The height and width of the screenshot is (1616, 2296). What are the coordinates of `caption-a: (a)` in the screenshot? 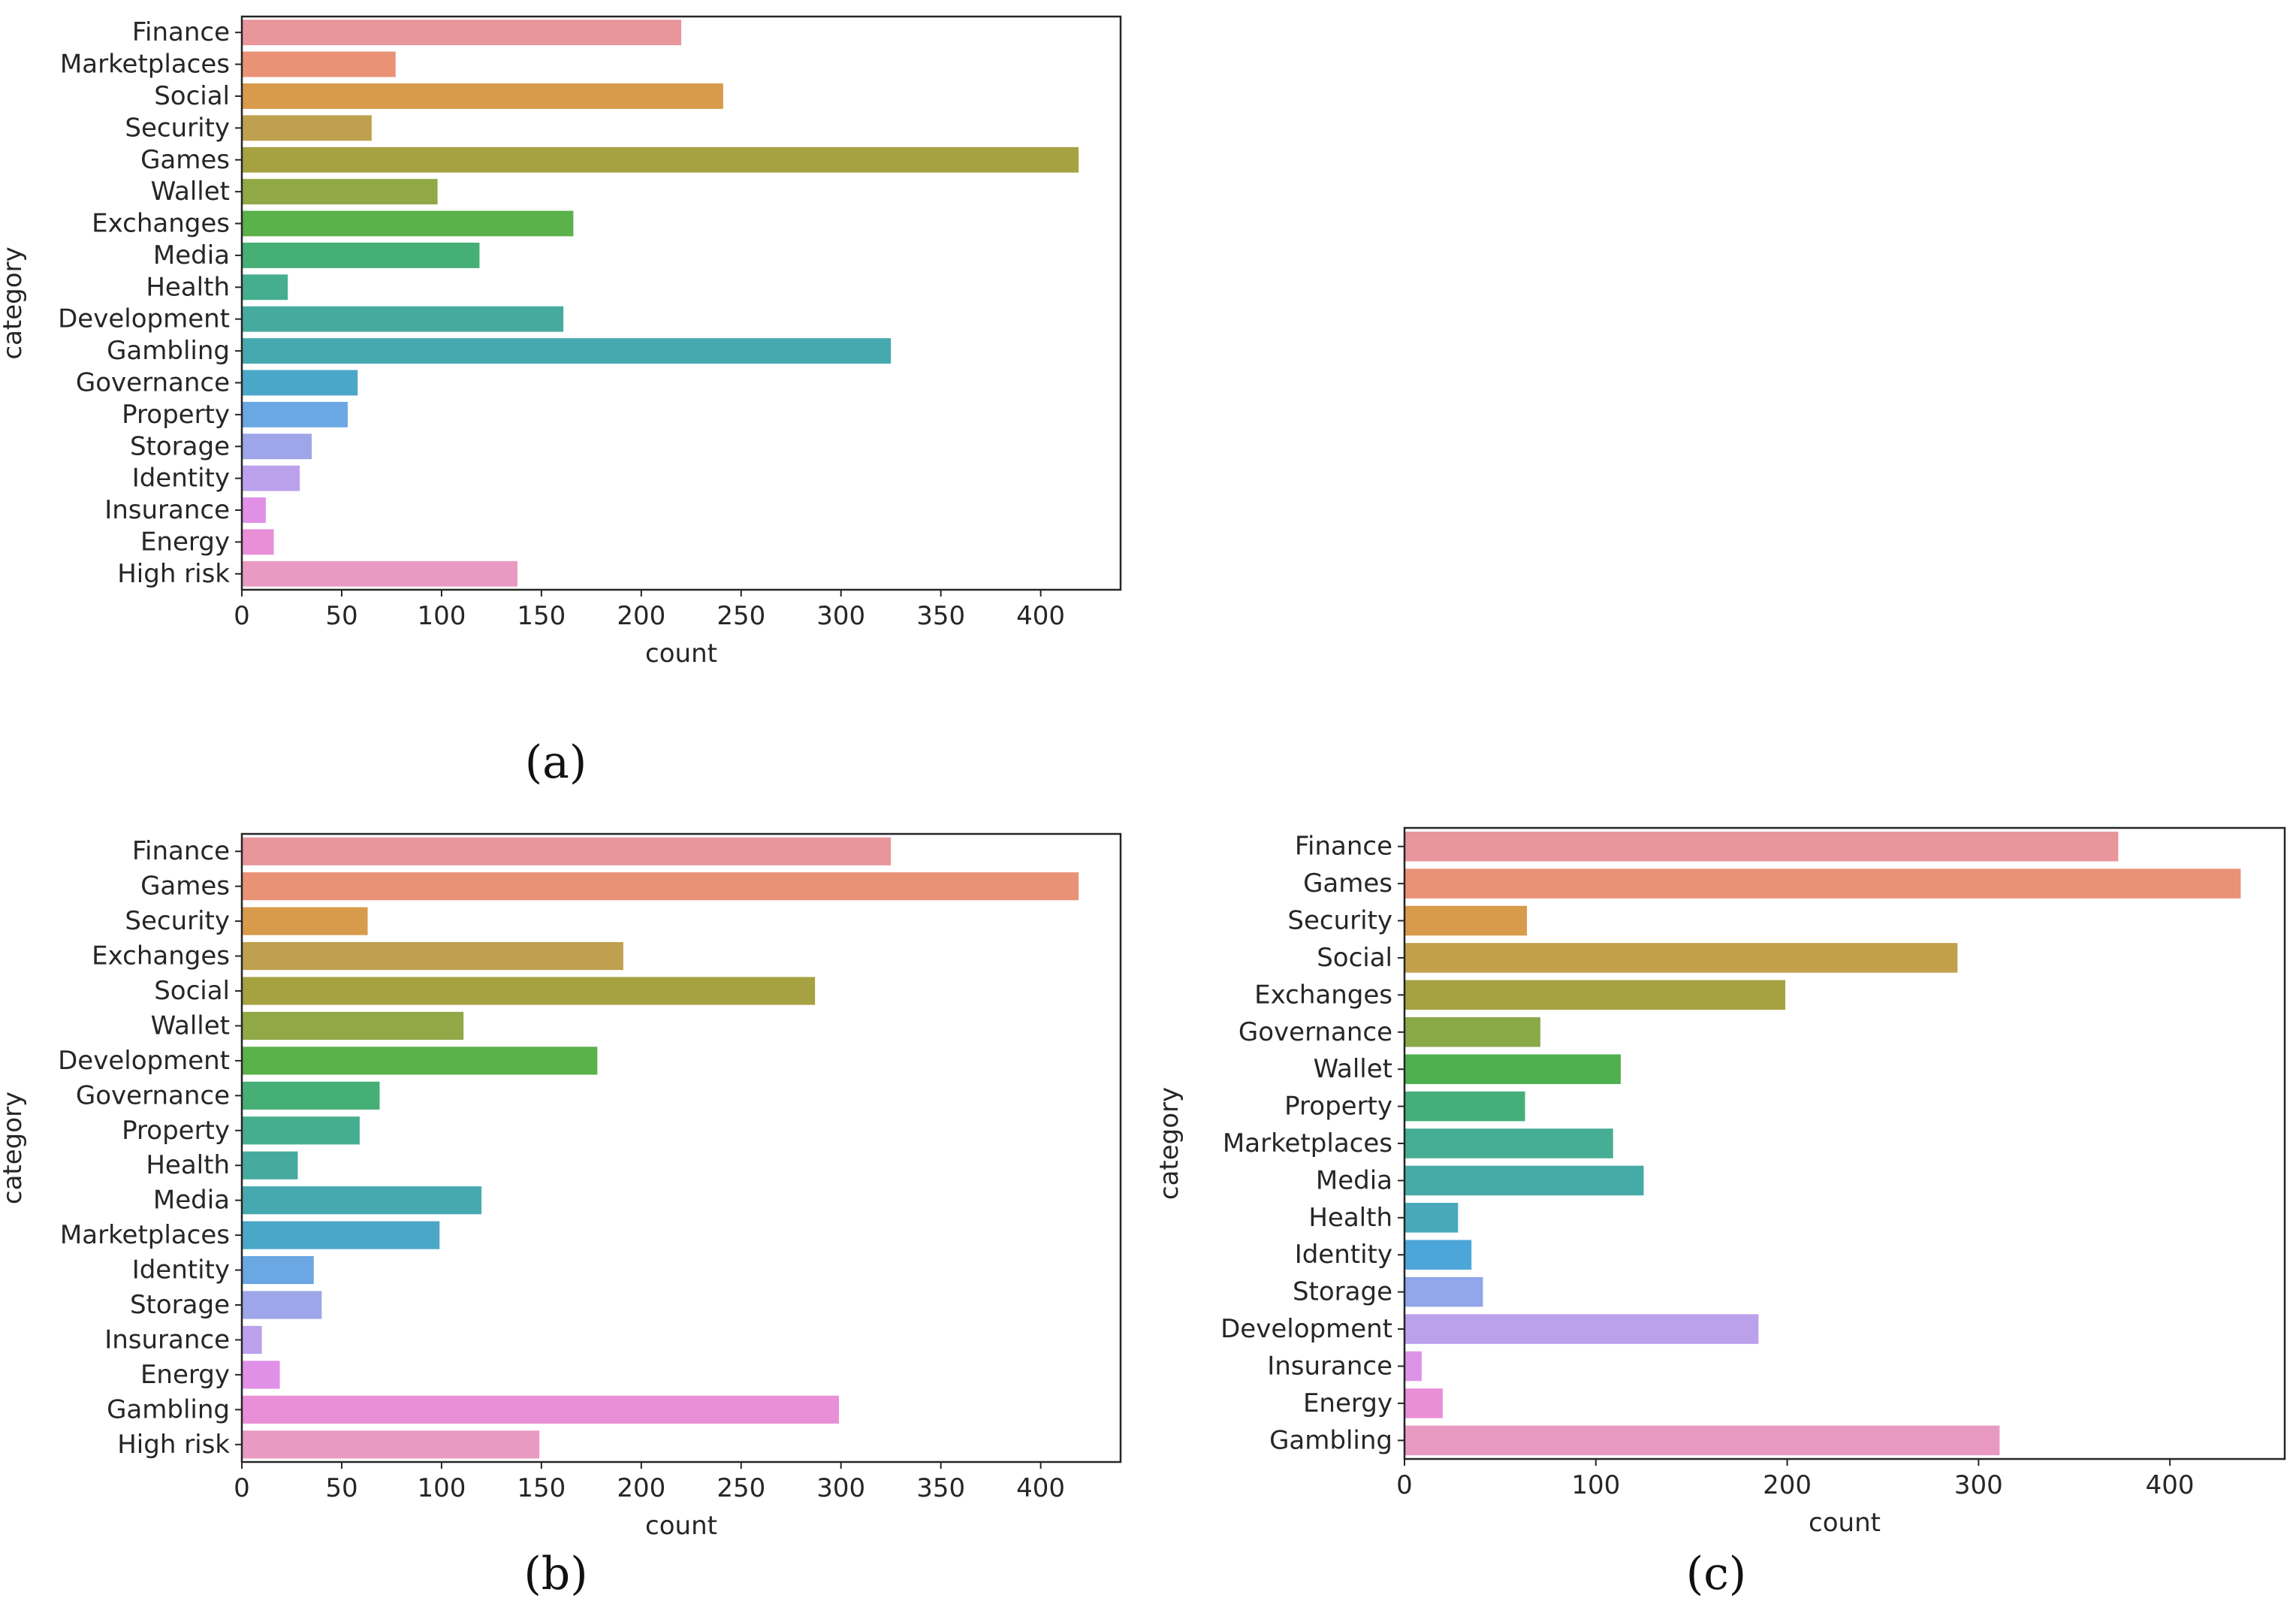 It's located at (555, 762).